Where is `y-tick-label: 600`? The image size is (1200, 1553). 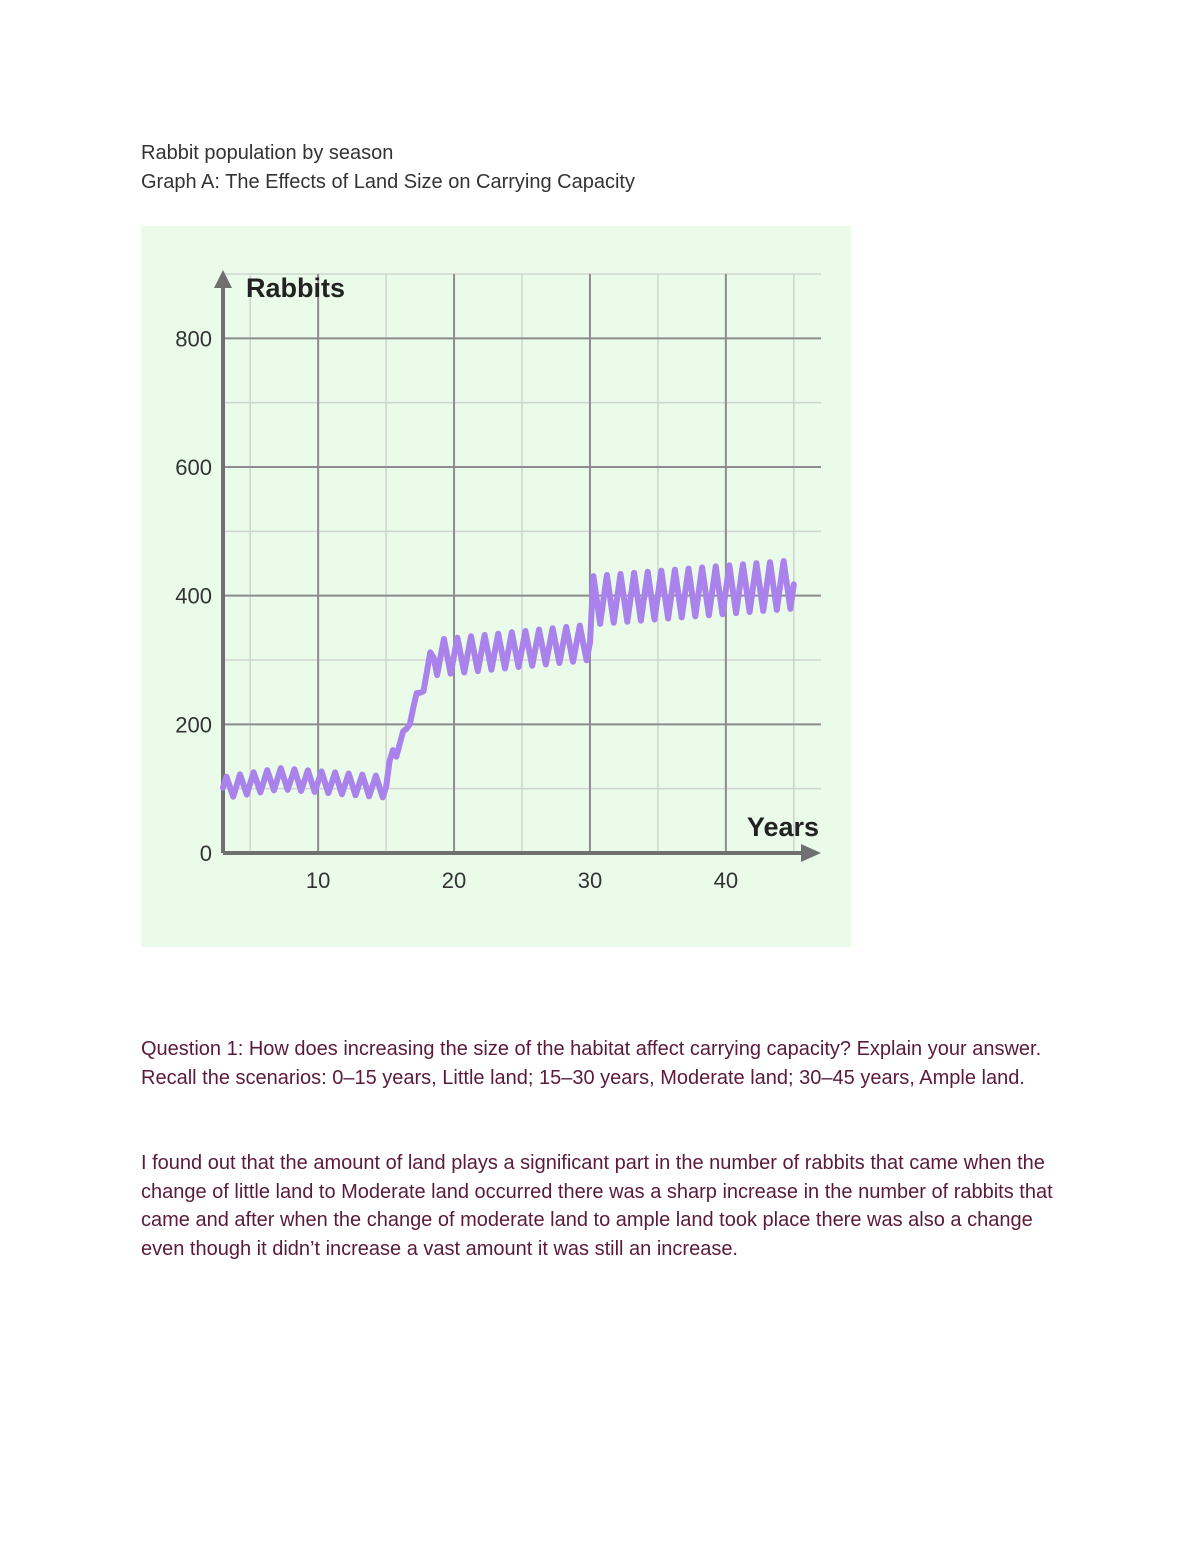
y-tick-label: 600 is located at coordinates (193, 467).